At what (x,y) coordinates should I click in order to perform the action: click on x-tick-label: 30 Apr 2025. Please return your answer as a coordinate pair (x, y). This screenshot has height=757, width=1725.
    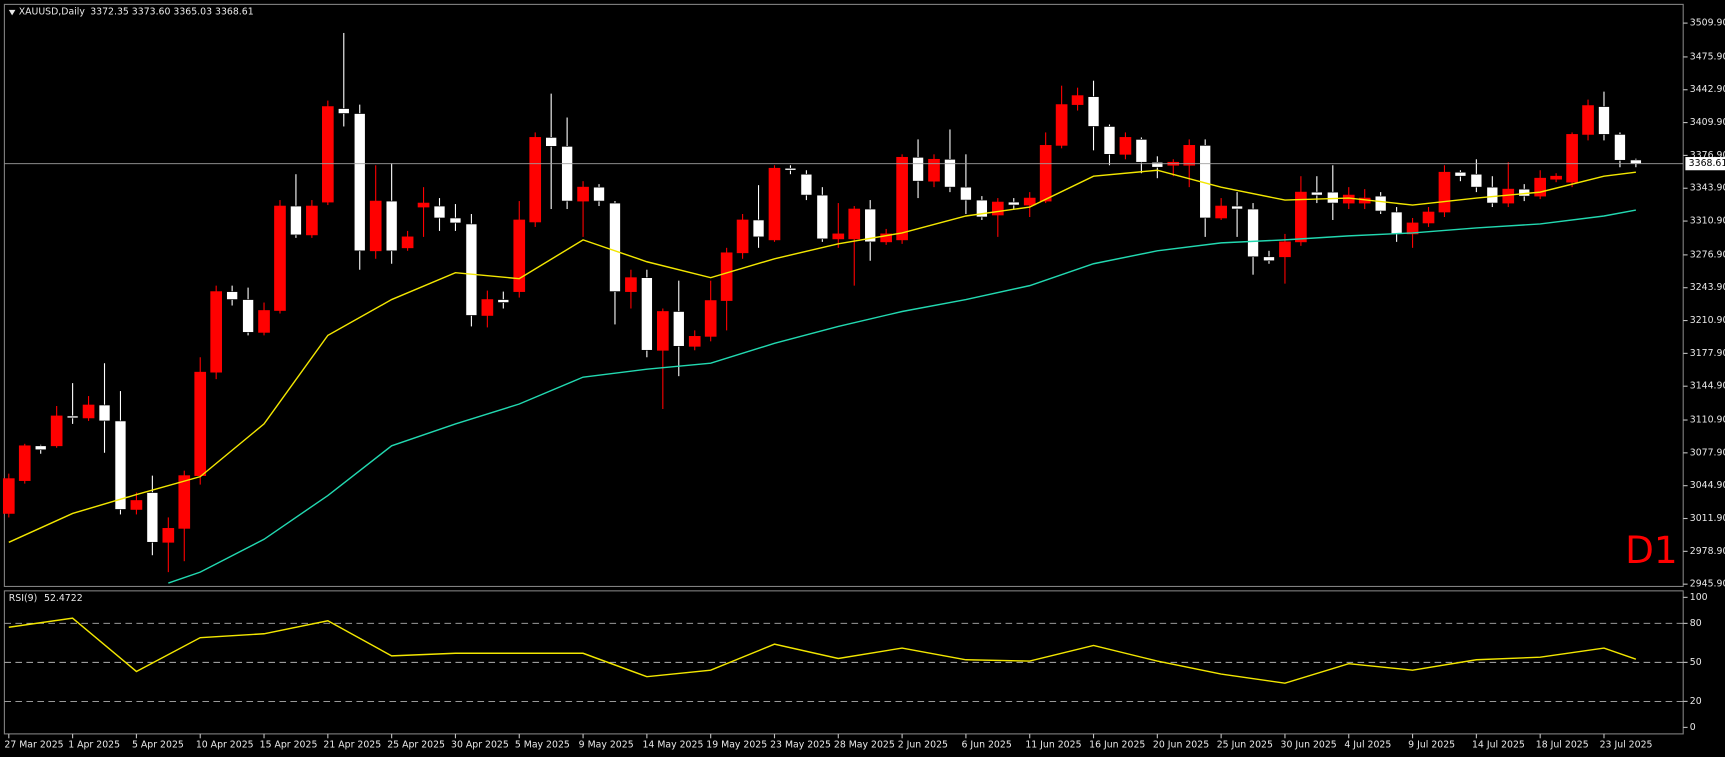
    Looking at the image, I should click on (480, 744).